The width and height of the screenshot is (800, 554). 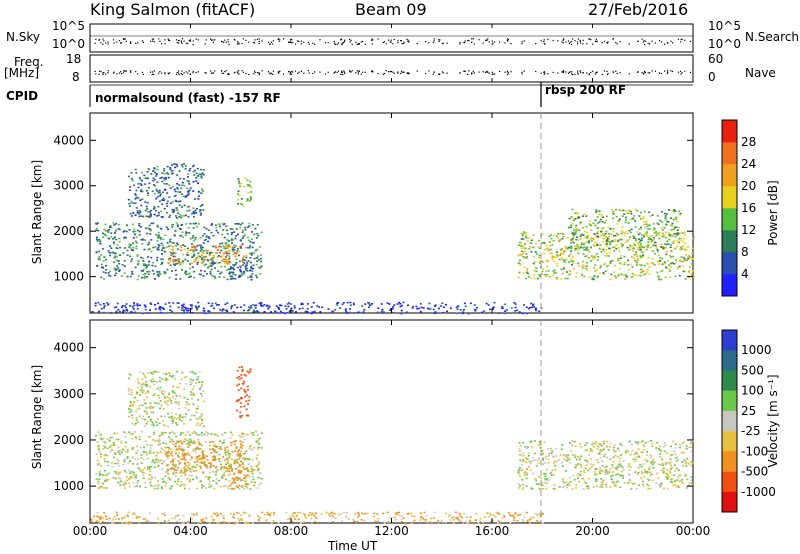 I want to click on nsky-label: N.Sky, so click(x=23, y=37).